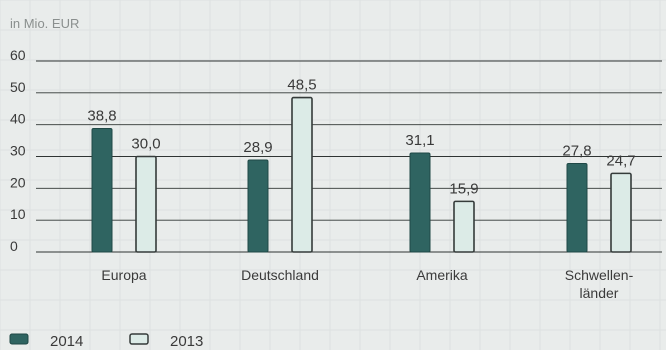  What do you see at coordinates (44, 23) in the screenshot?
I see `unit-label: in Mio. EUR` at bounding box center [44, 23].